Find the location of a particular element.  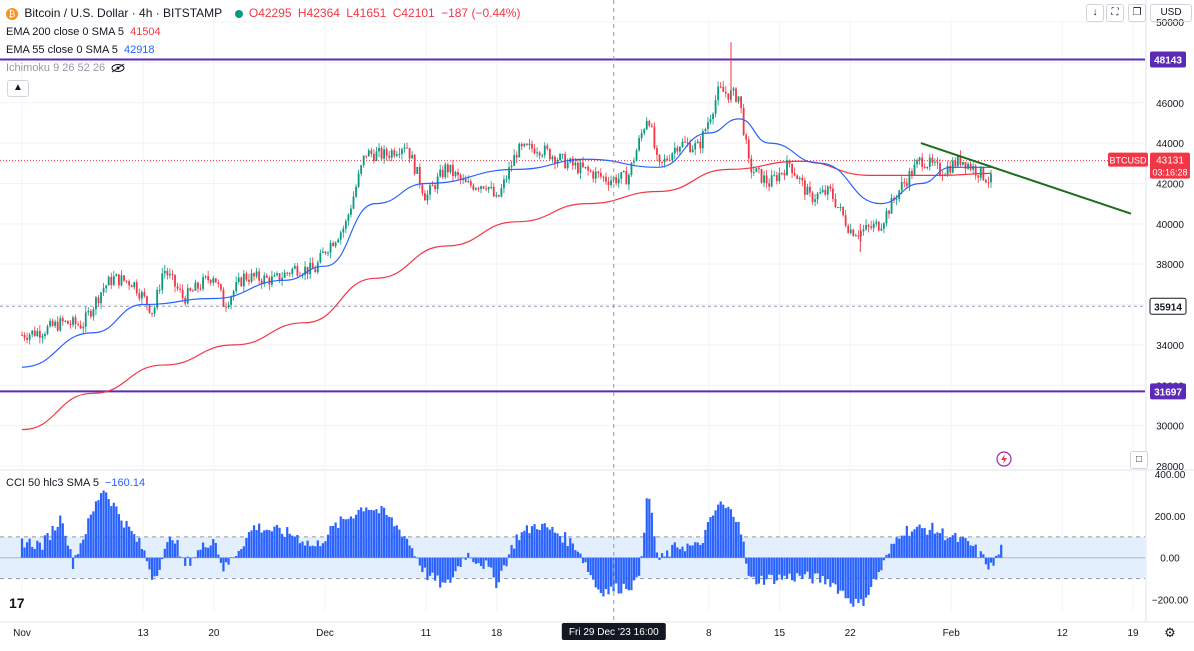

pane-maximize-button: □ is located at coordinates (1139, 460).